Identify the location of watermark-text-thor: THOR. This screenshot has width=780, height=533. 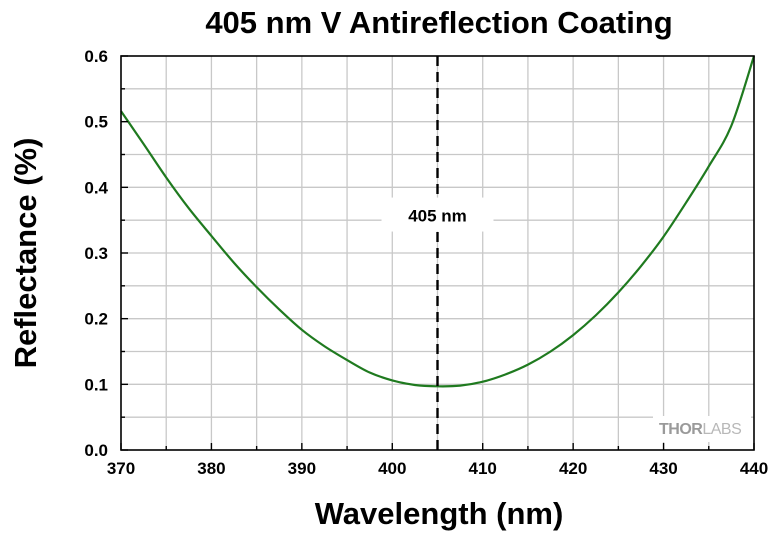
(681, 429).